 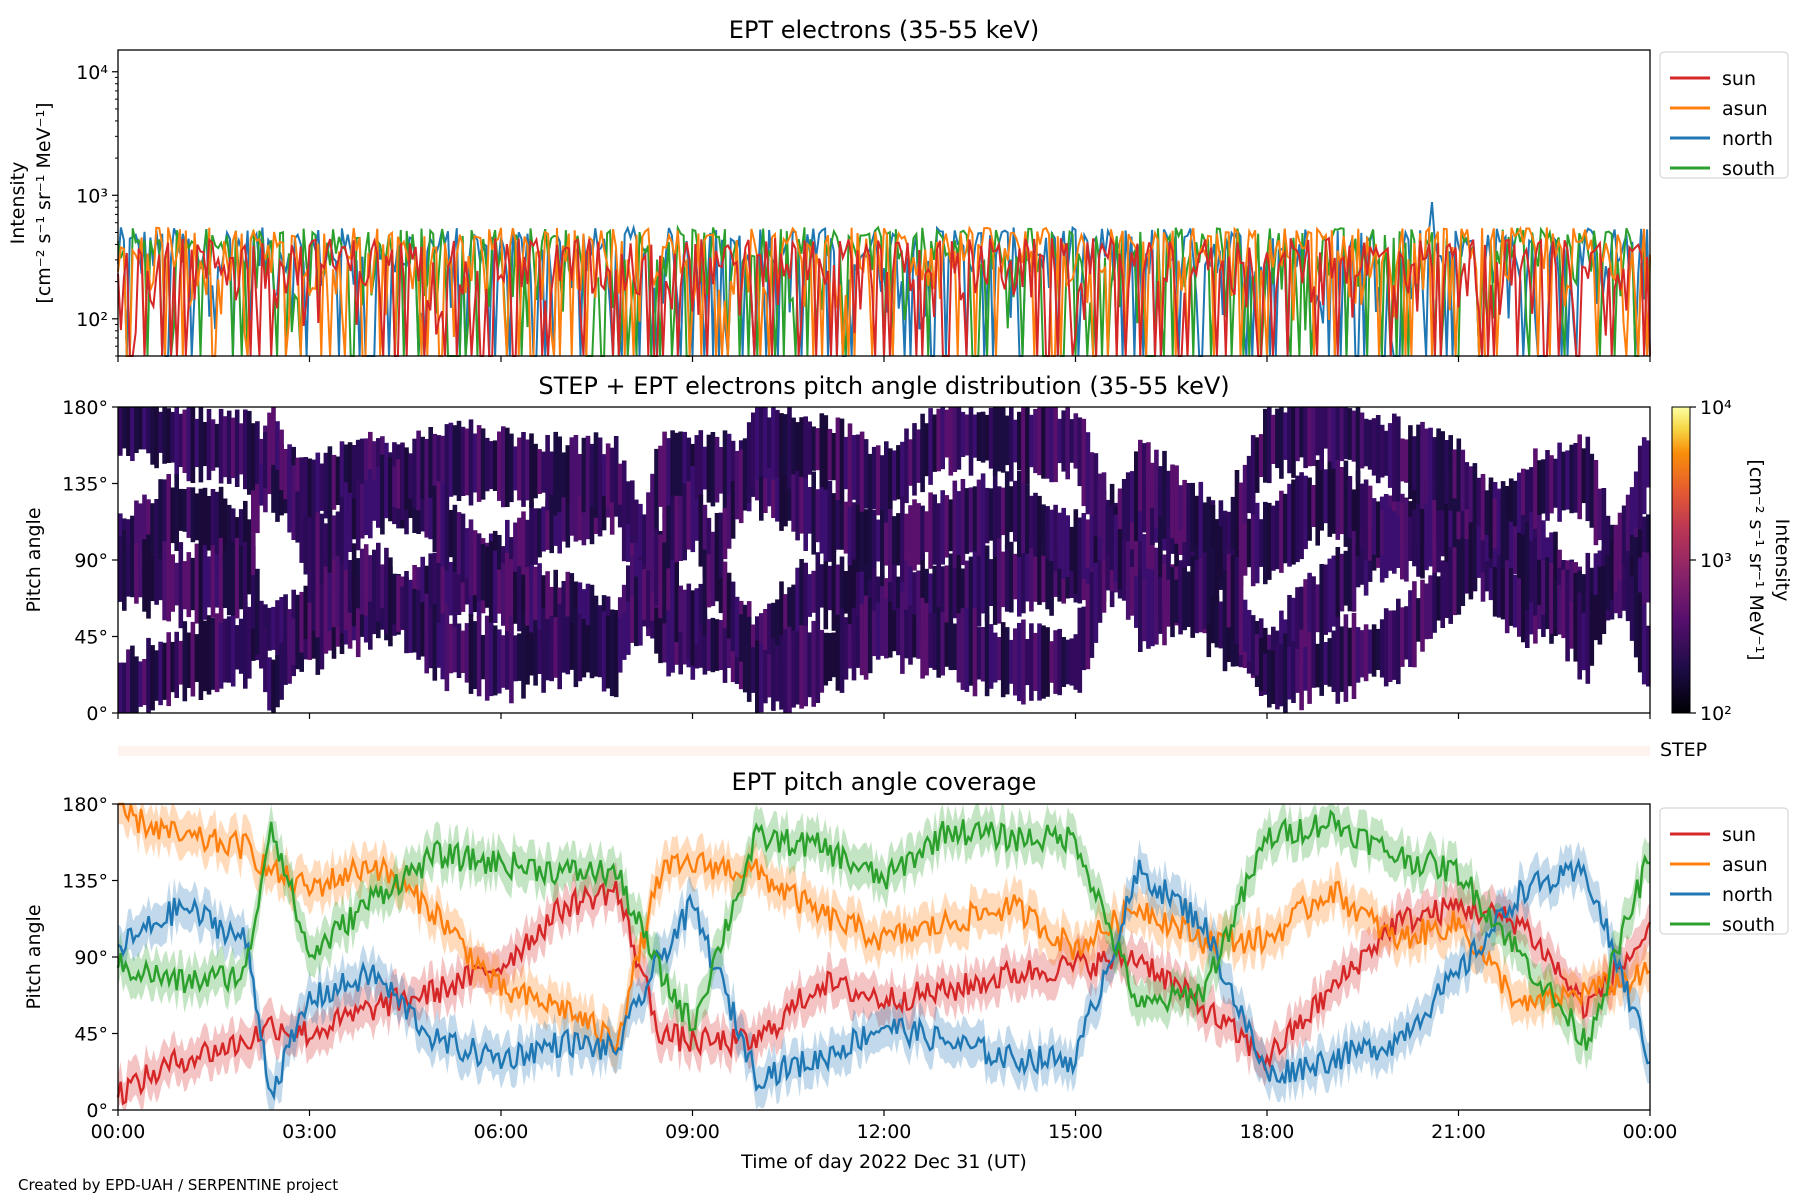 I want to click on legend-label-sun: sun, so click(x=1739, y=79).